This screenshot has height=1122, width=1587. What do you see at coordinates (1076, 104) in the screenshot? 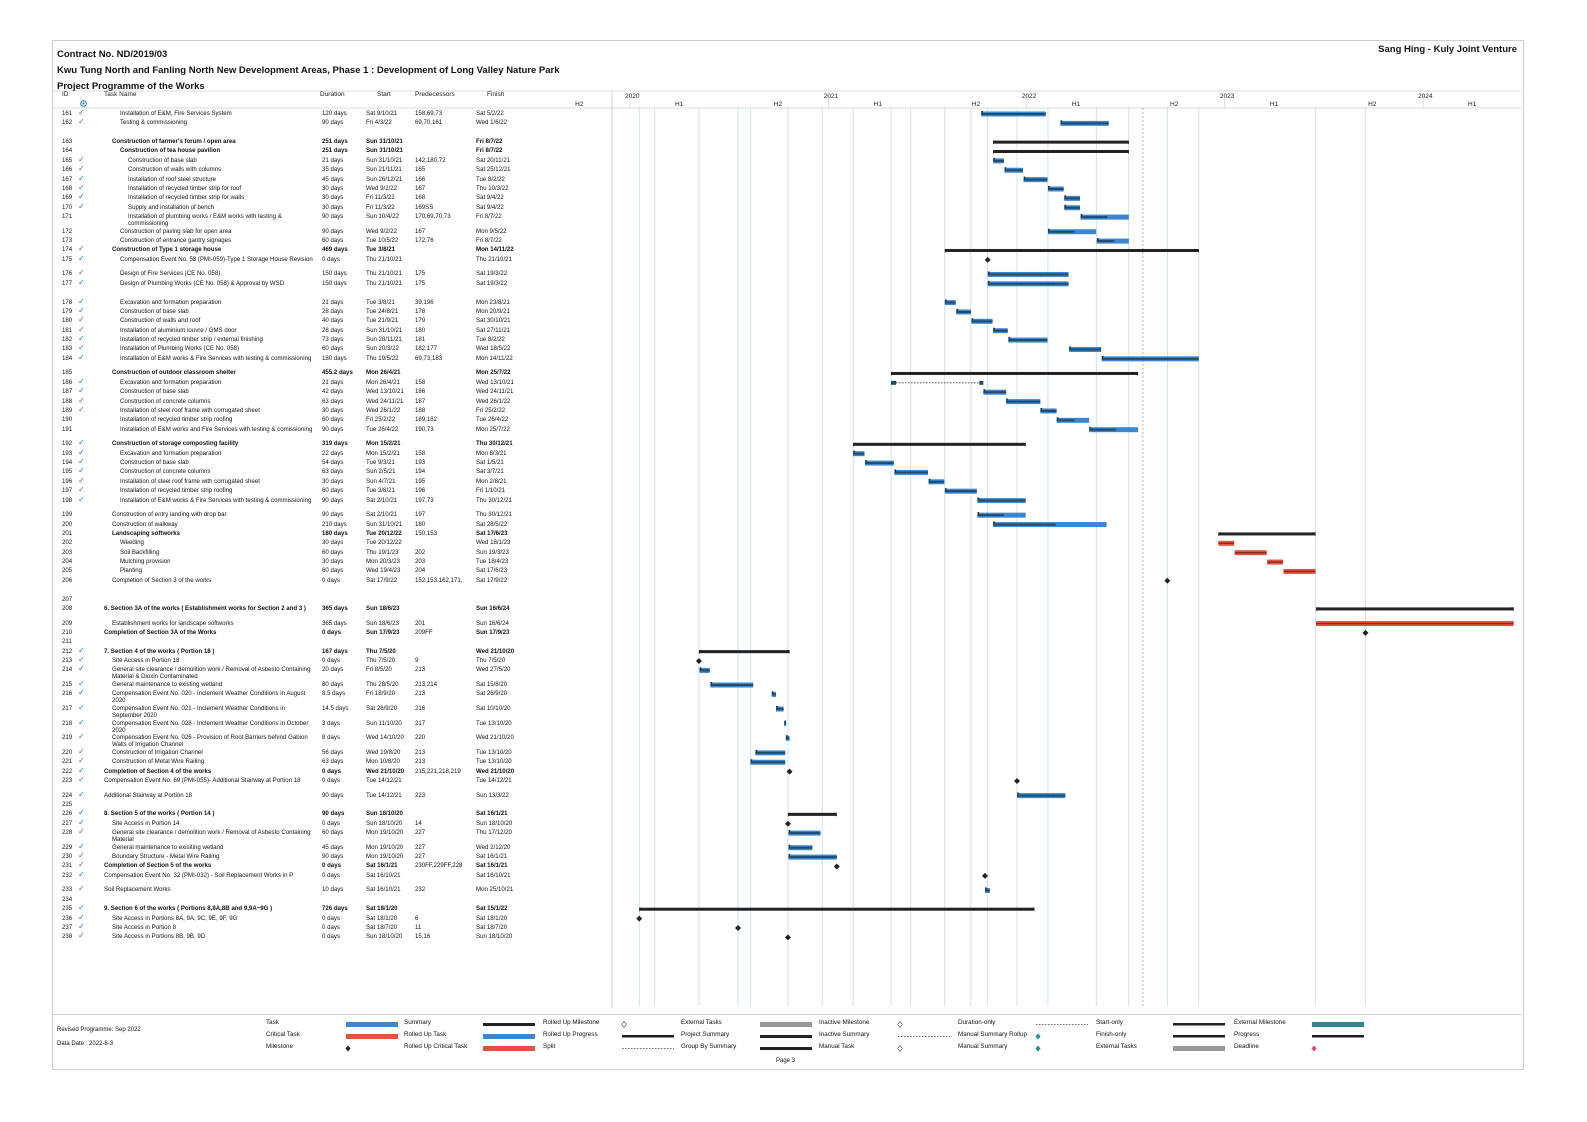
I see `half-year-label: H1` at bounding box center [1076, 104].